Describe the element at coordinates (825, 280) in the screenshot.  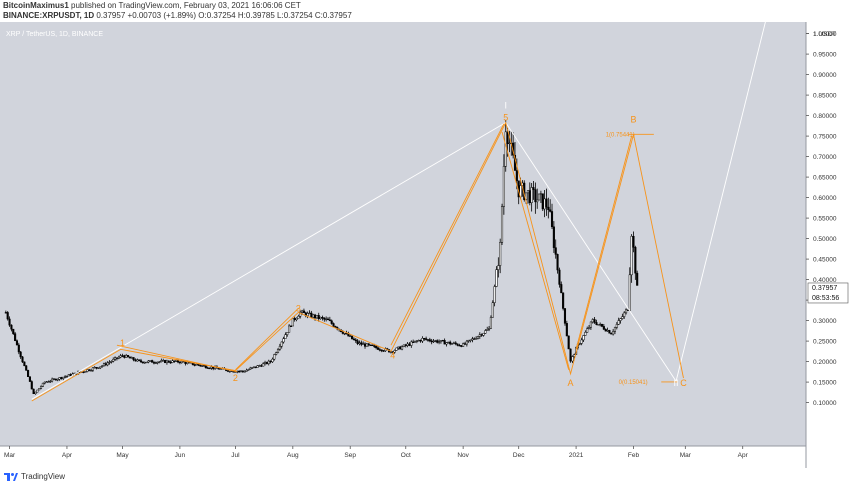
I see `price-tick-label: 0.40000` at that location.